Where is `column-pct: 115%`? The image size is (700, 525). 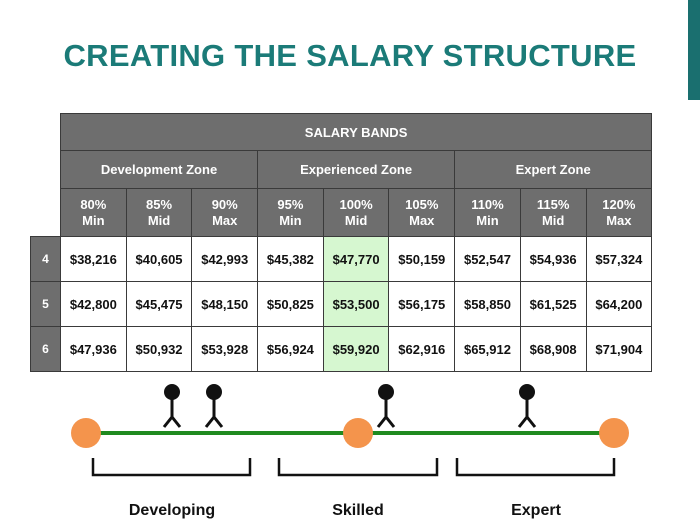
column-pct: 115% is located at coordinates (553, 204).